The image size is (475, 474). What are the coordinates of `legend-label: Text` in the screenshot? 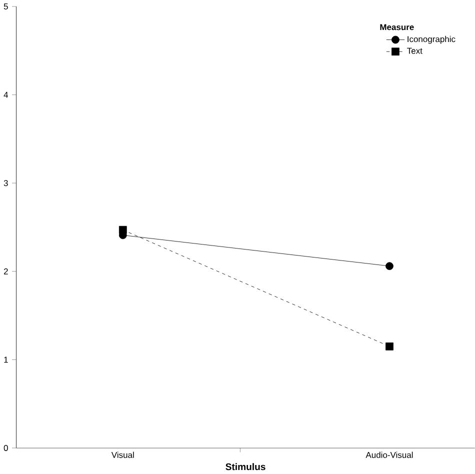 It's located at (414, 51).